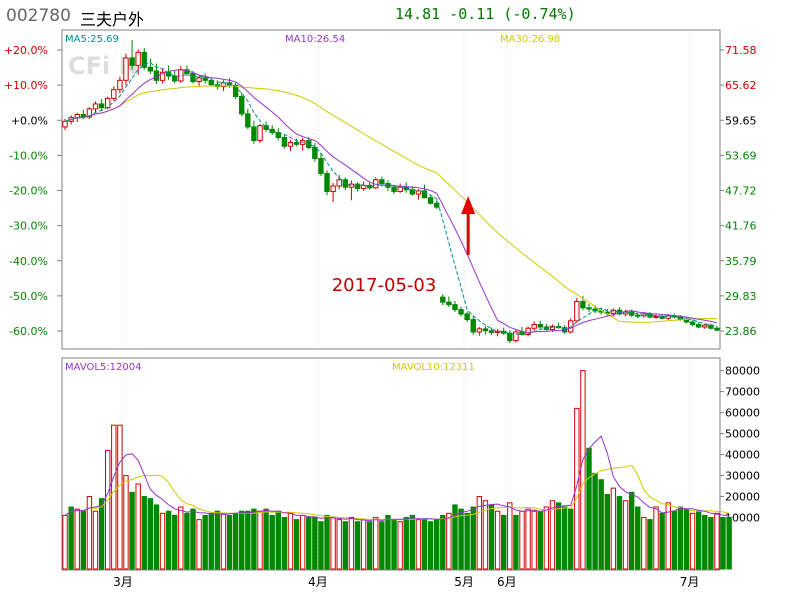 This screenshot has width=800, height=600. What do you see at coordinates (742, 476) in the screenshot?
I see `volume-tick-label: 30000` at bounding box center [742, 476].